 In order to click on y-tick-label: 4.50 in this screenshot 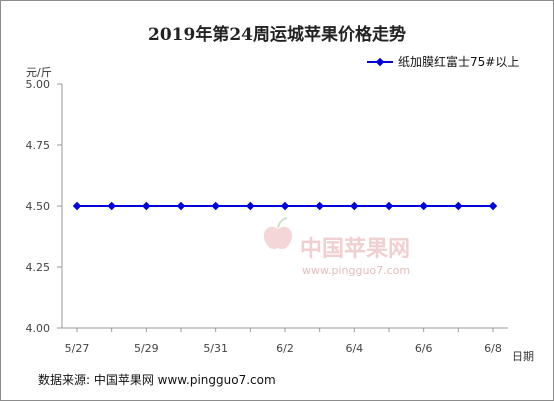, I will do `click(38, 206)`.